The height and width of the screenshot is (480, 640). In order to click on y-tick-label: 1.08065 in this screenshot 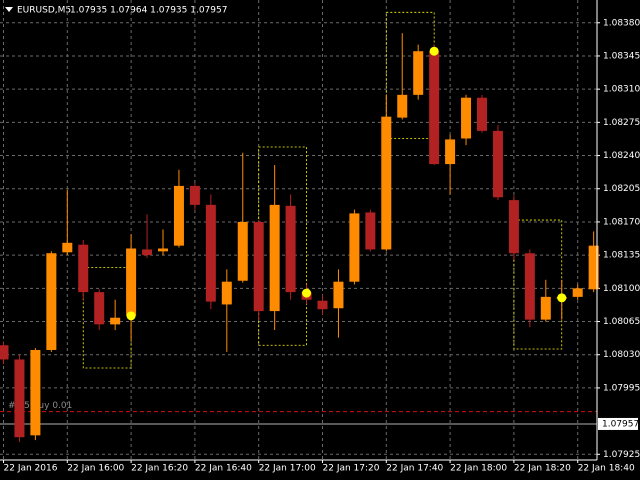, I will do `click(621, 322)`.